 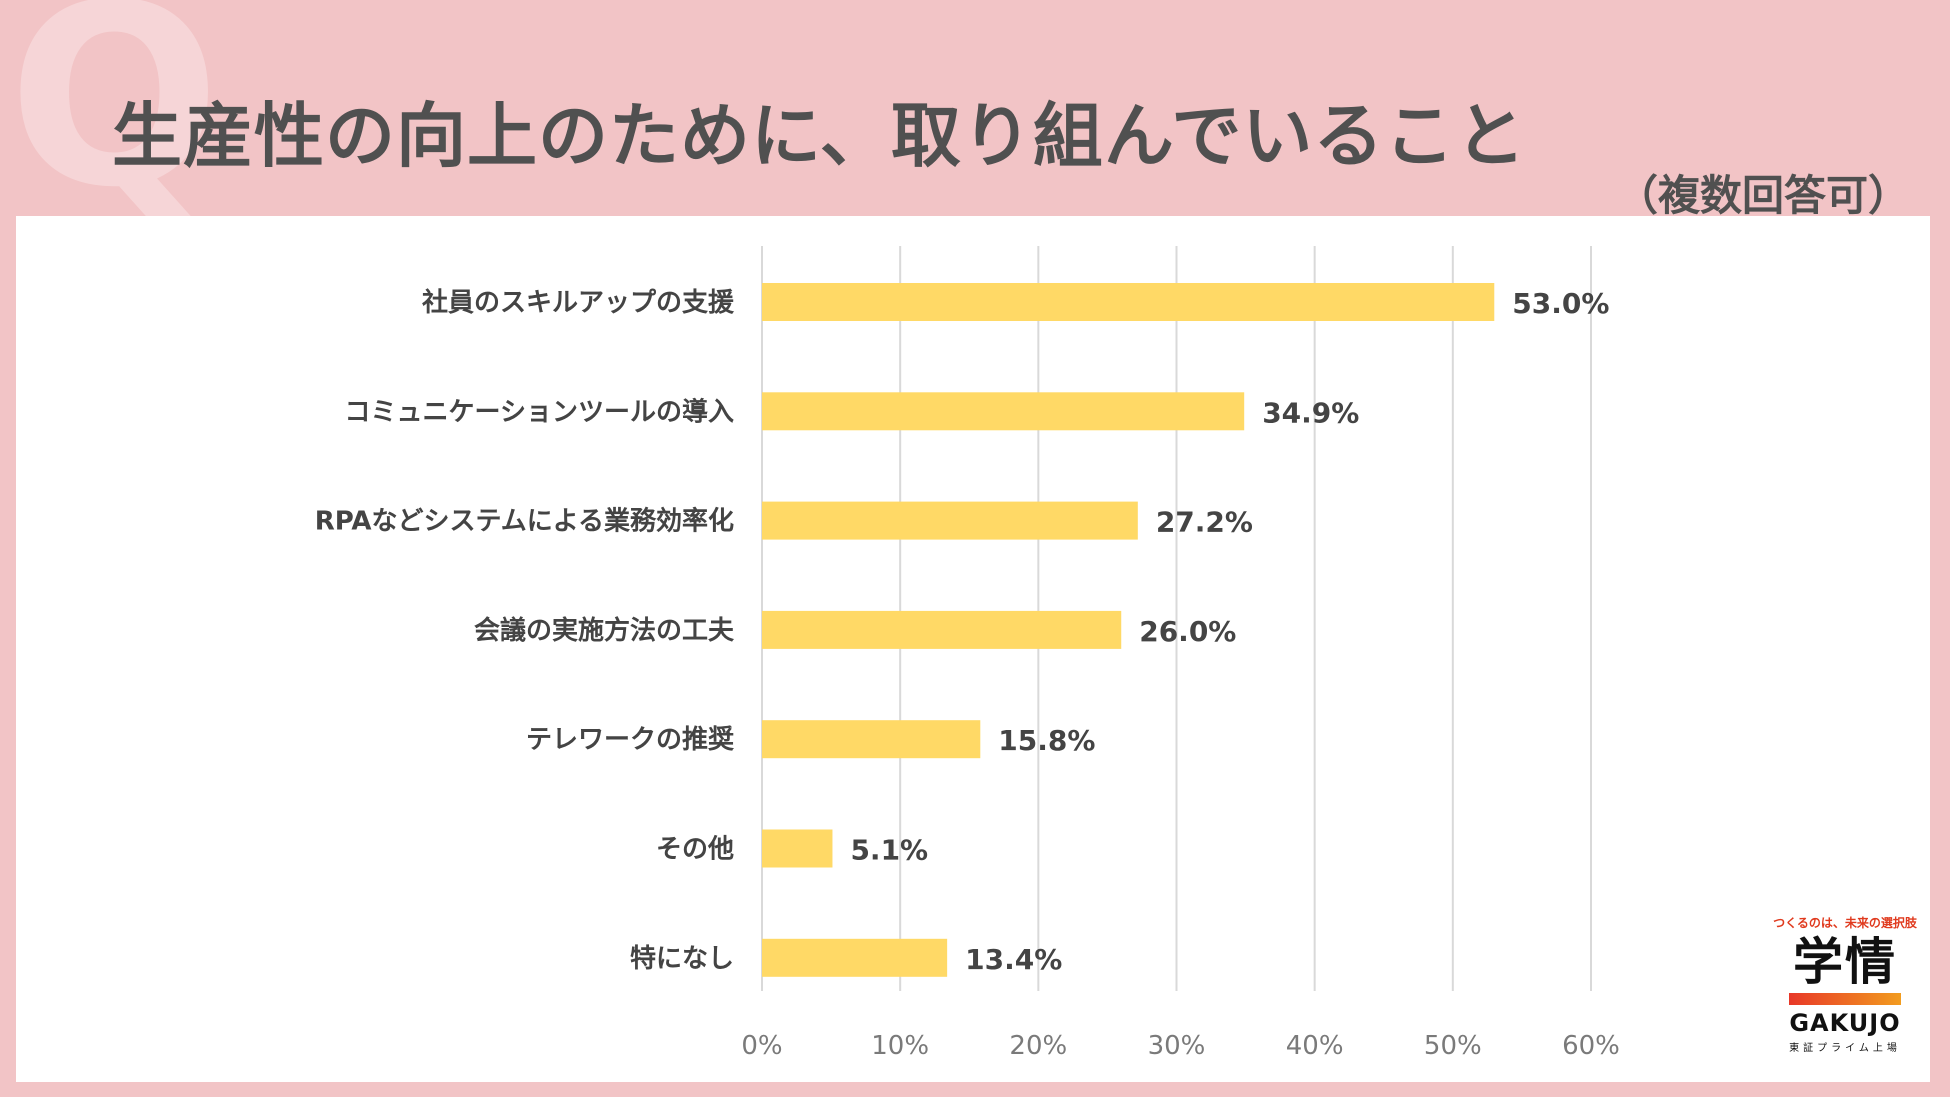 I want to click on category-label: 社員のスキルアップの支援, so click(x=578, y=302).